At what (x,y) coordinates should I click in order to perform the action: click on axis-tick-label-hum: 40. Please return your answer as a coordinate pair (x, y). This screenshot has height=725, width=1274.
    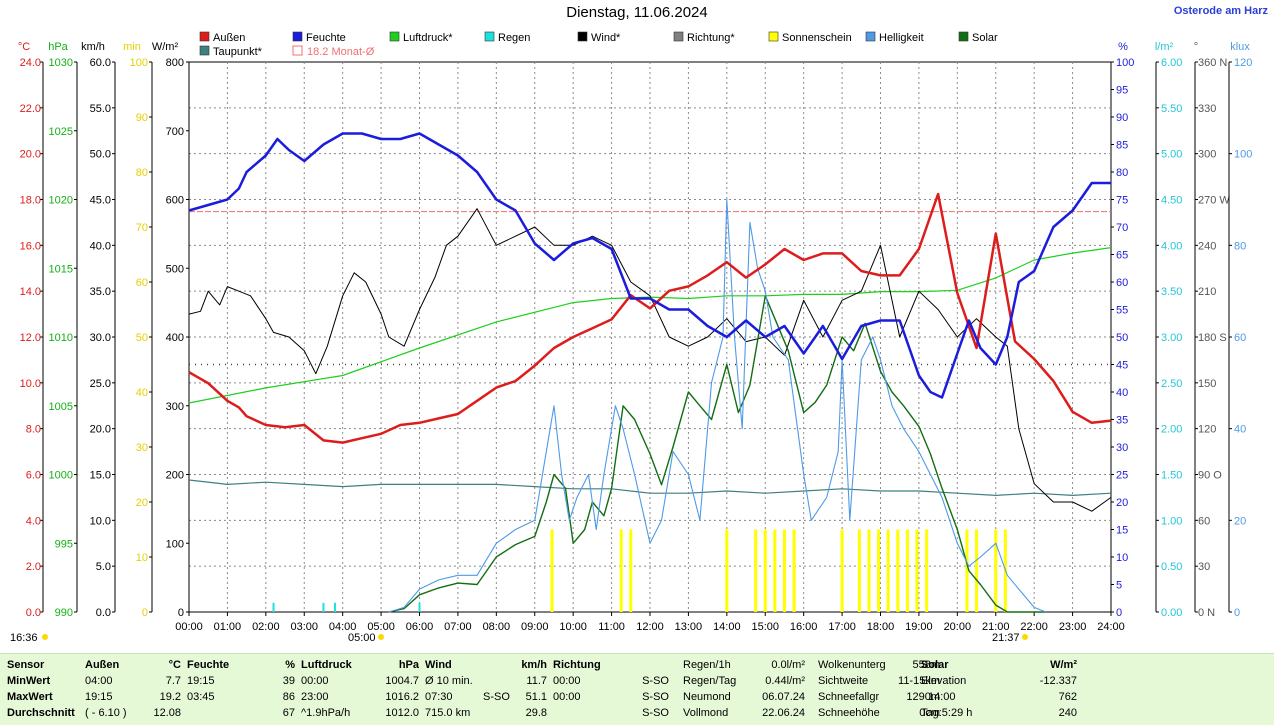
    Looking at the image, I should click on (1122, 393).